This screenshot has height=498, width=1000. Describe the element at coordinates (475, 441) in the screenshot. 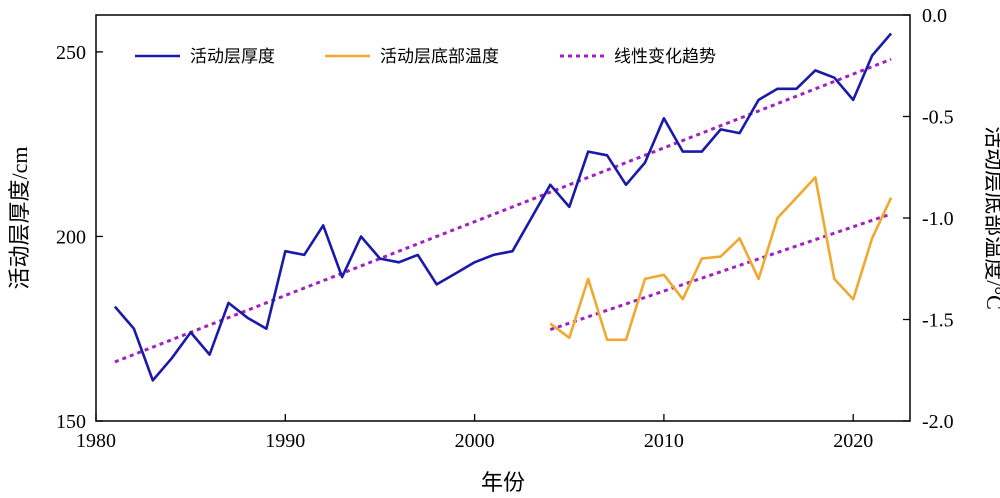

I see `x-tick-label: 2000` at that location.